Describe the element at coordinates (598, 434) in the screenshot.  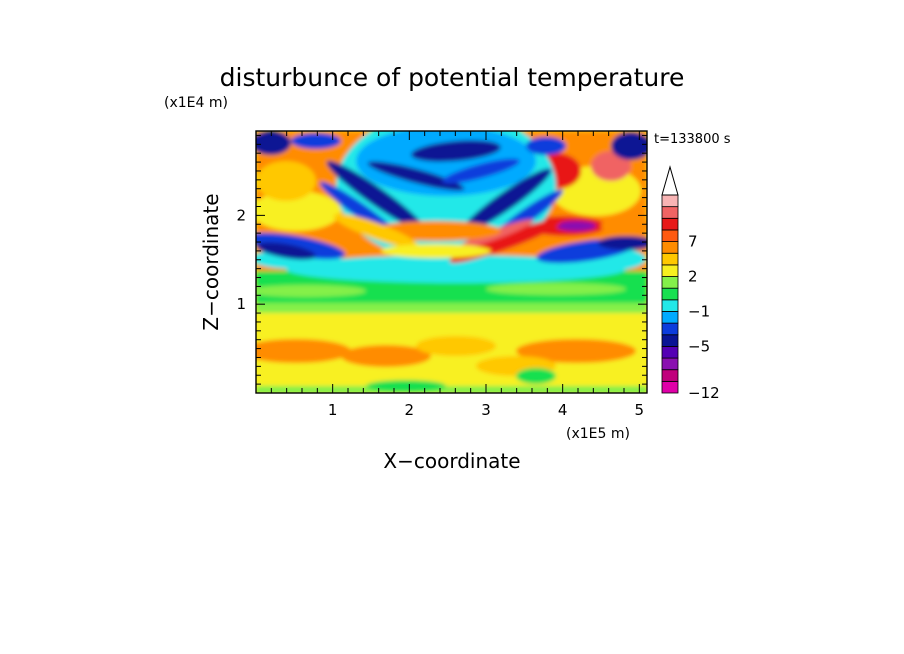
I see `x-unit-label: (x1E5 m)` at that location.